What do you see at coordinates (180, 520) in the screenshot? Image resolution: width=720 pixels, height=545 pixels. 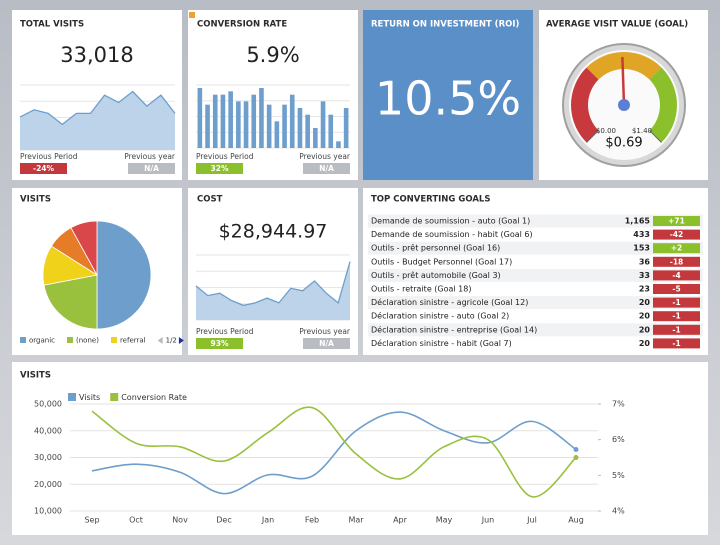 I see `x-tick-label: Nov` at bounding box center [180, 520].